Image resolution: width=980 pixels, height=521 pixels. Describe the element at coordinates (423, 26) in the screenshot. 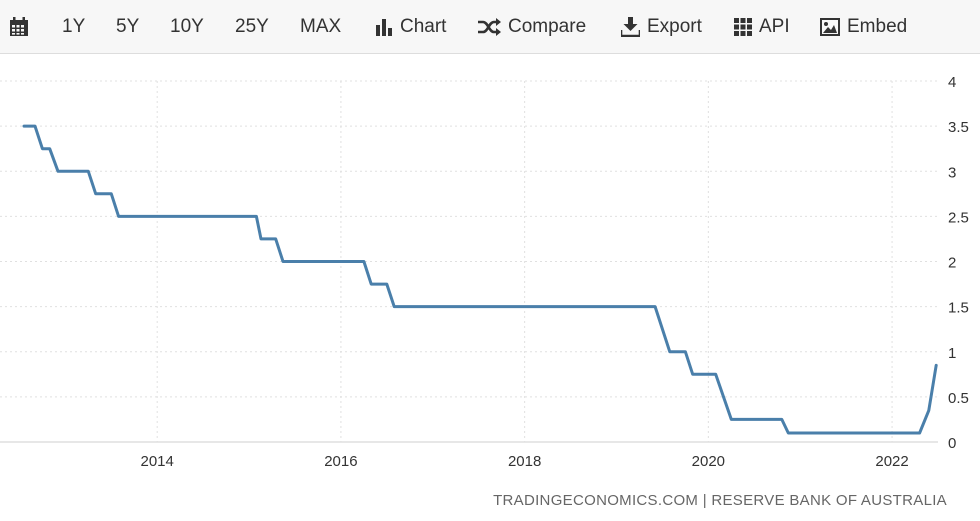

I see `chart-label: Chart` at that location.